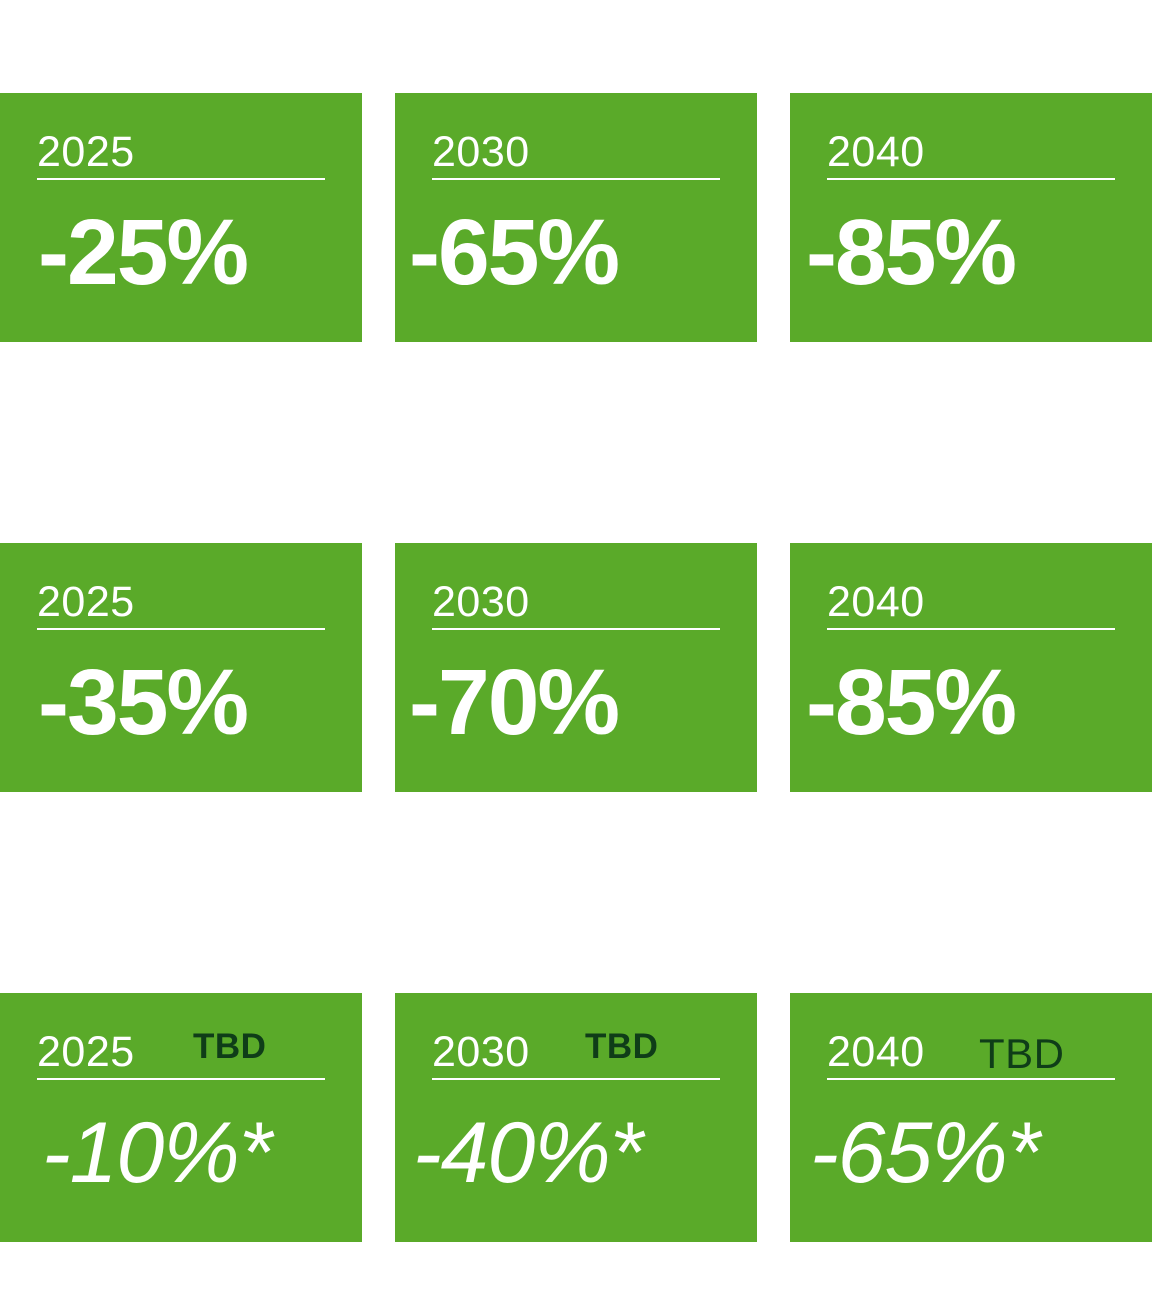  Describe the element at coordinates (514, 702) in the screenshot. I see `reduction-value: -70%` at that location.